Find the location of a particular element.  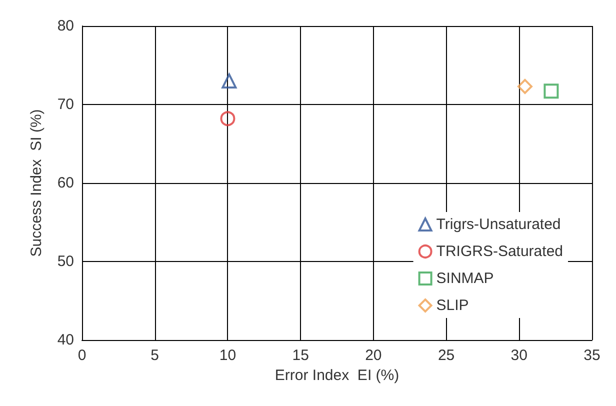

y-axis-title: Success Index SI (%) is located at coordinates (36, 183).